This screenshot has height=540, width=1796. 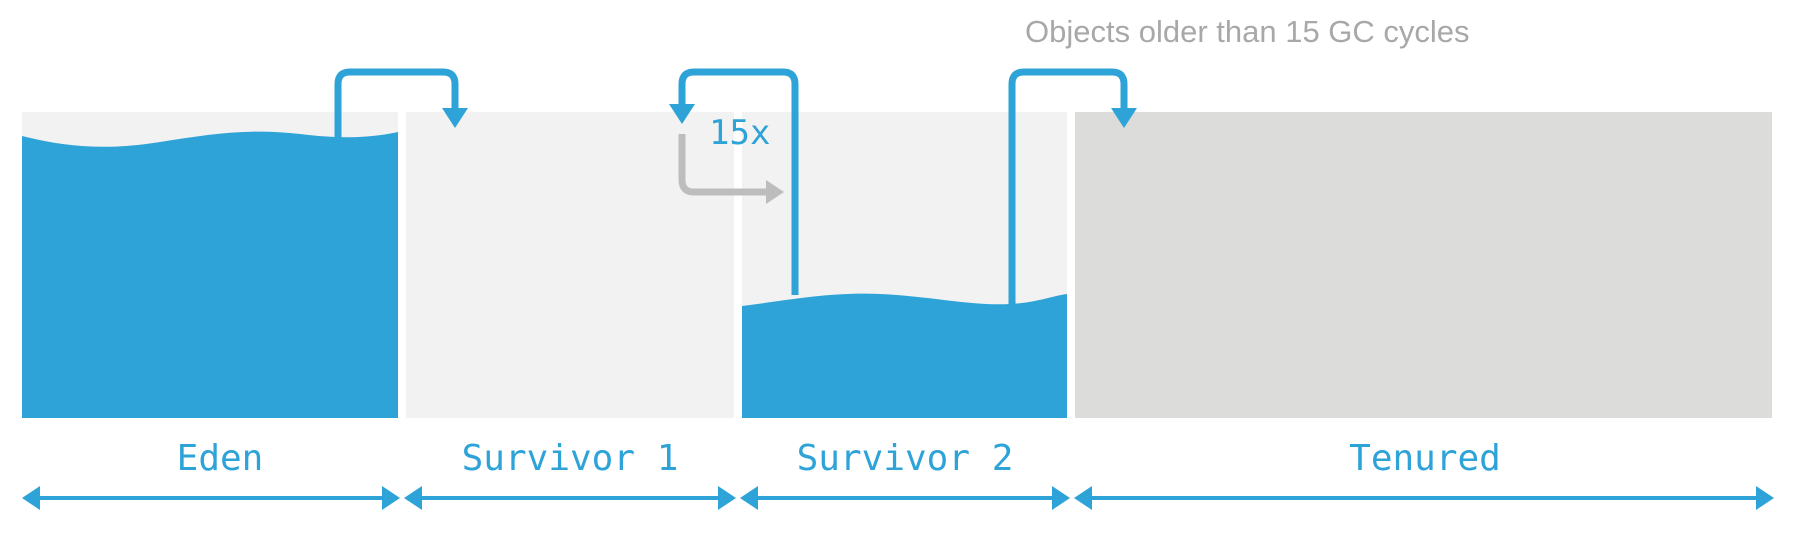 What do you see at coordinates (210, 274) in the screenshot?
I see `eden-fill` at bounding box center [210, 274].